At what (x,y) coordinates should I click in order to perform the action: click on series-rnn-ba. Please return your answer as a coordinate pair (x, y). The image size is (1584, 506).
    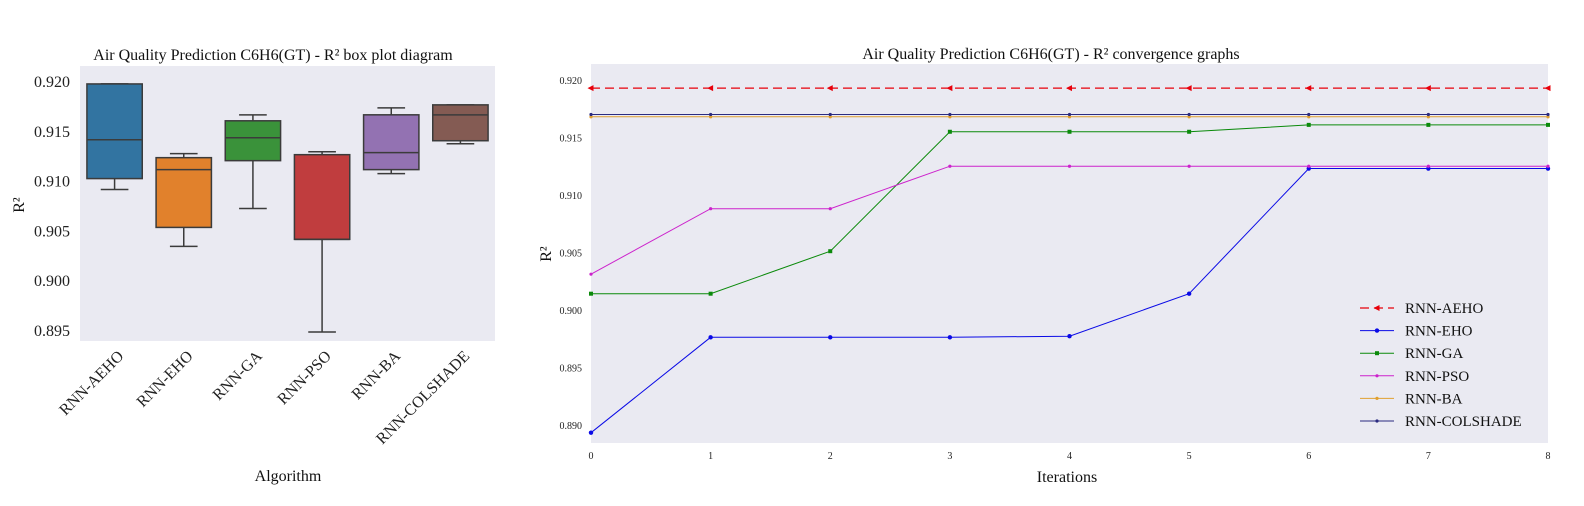
    Looking at the image, I should click on (1069, 117).